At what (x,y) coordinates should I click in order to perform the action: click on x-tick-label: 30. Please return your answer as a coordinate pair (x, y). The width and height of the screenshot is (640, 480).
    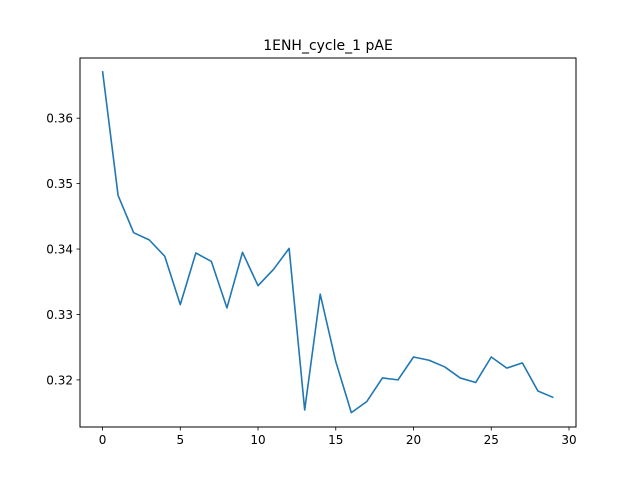
    Looking at the image, I should click on (568, 440).